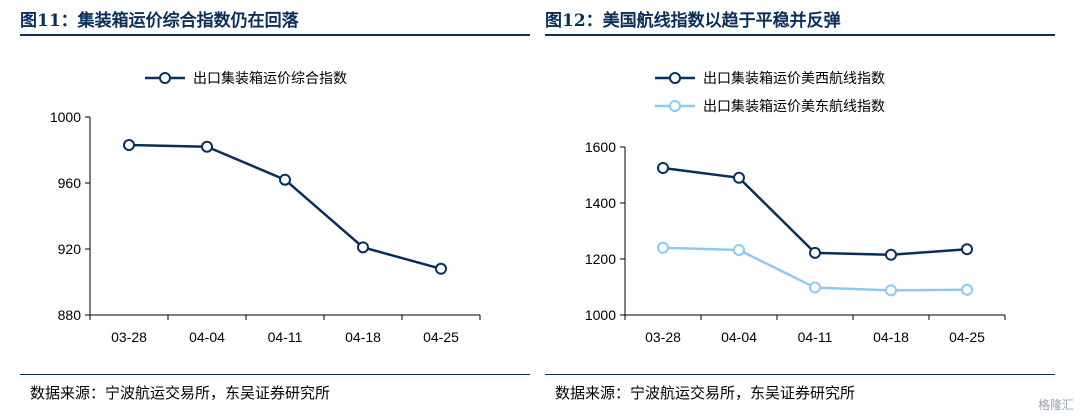  I want to click on legend-label: 出口集装箱运价美东航线指数, so click(794, 106).